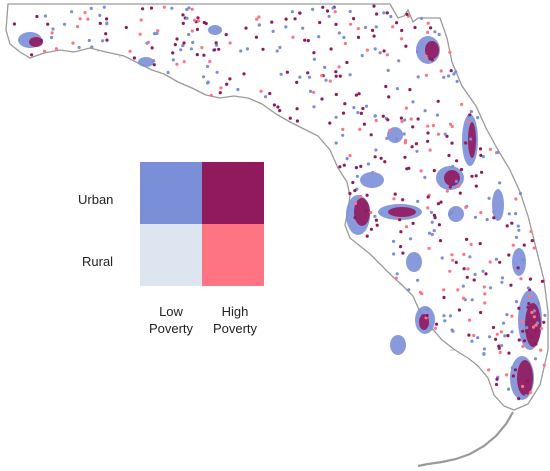 This screenshot has height=471, width=550. I want to click on legend-swatch-rural-low-poverty, so click(171, 255).